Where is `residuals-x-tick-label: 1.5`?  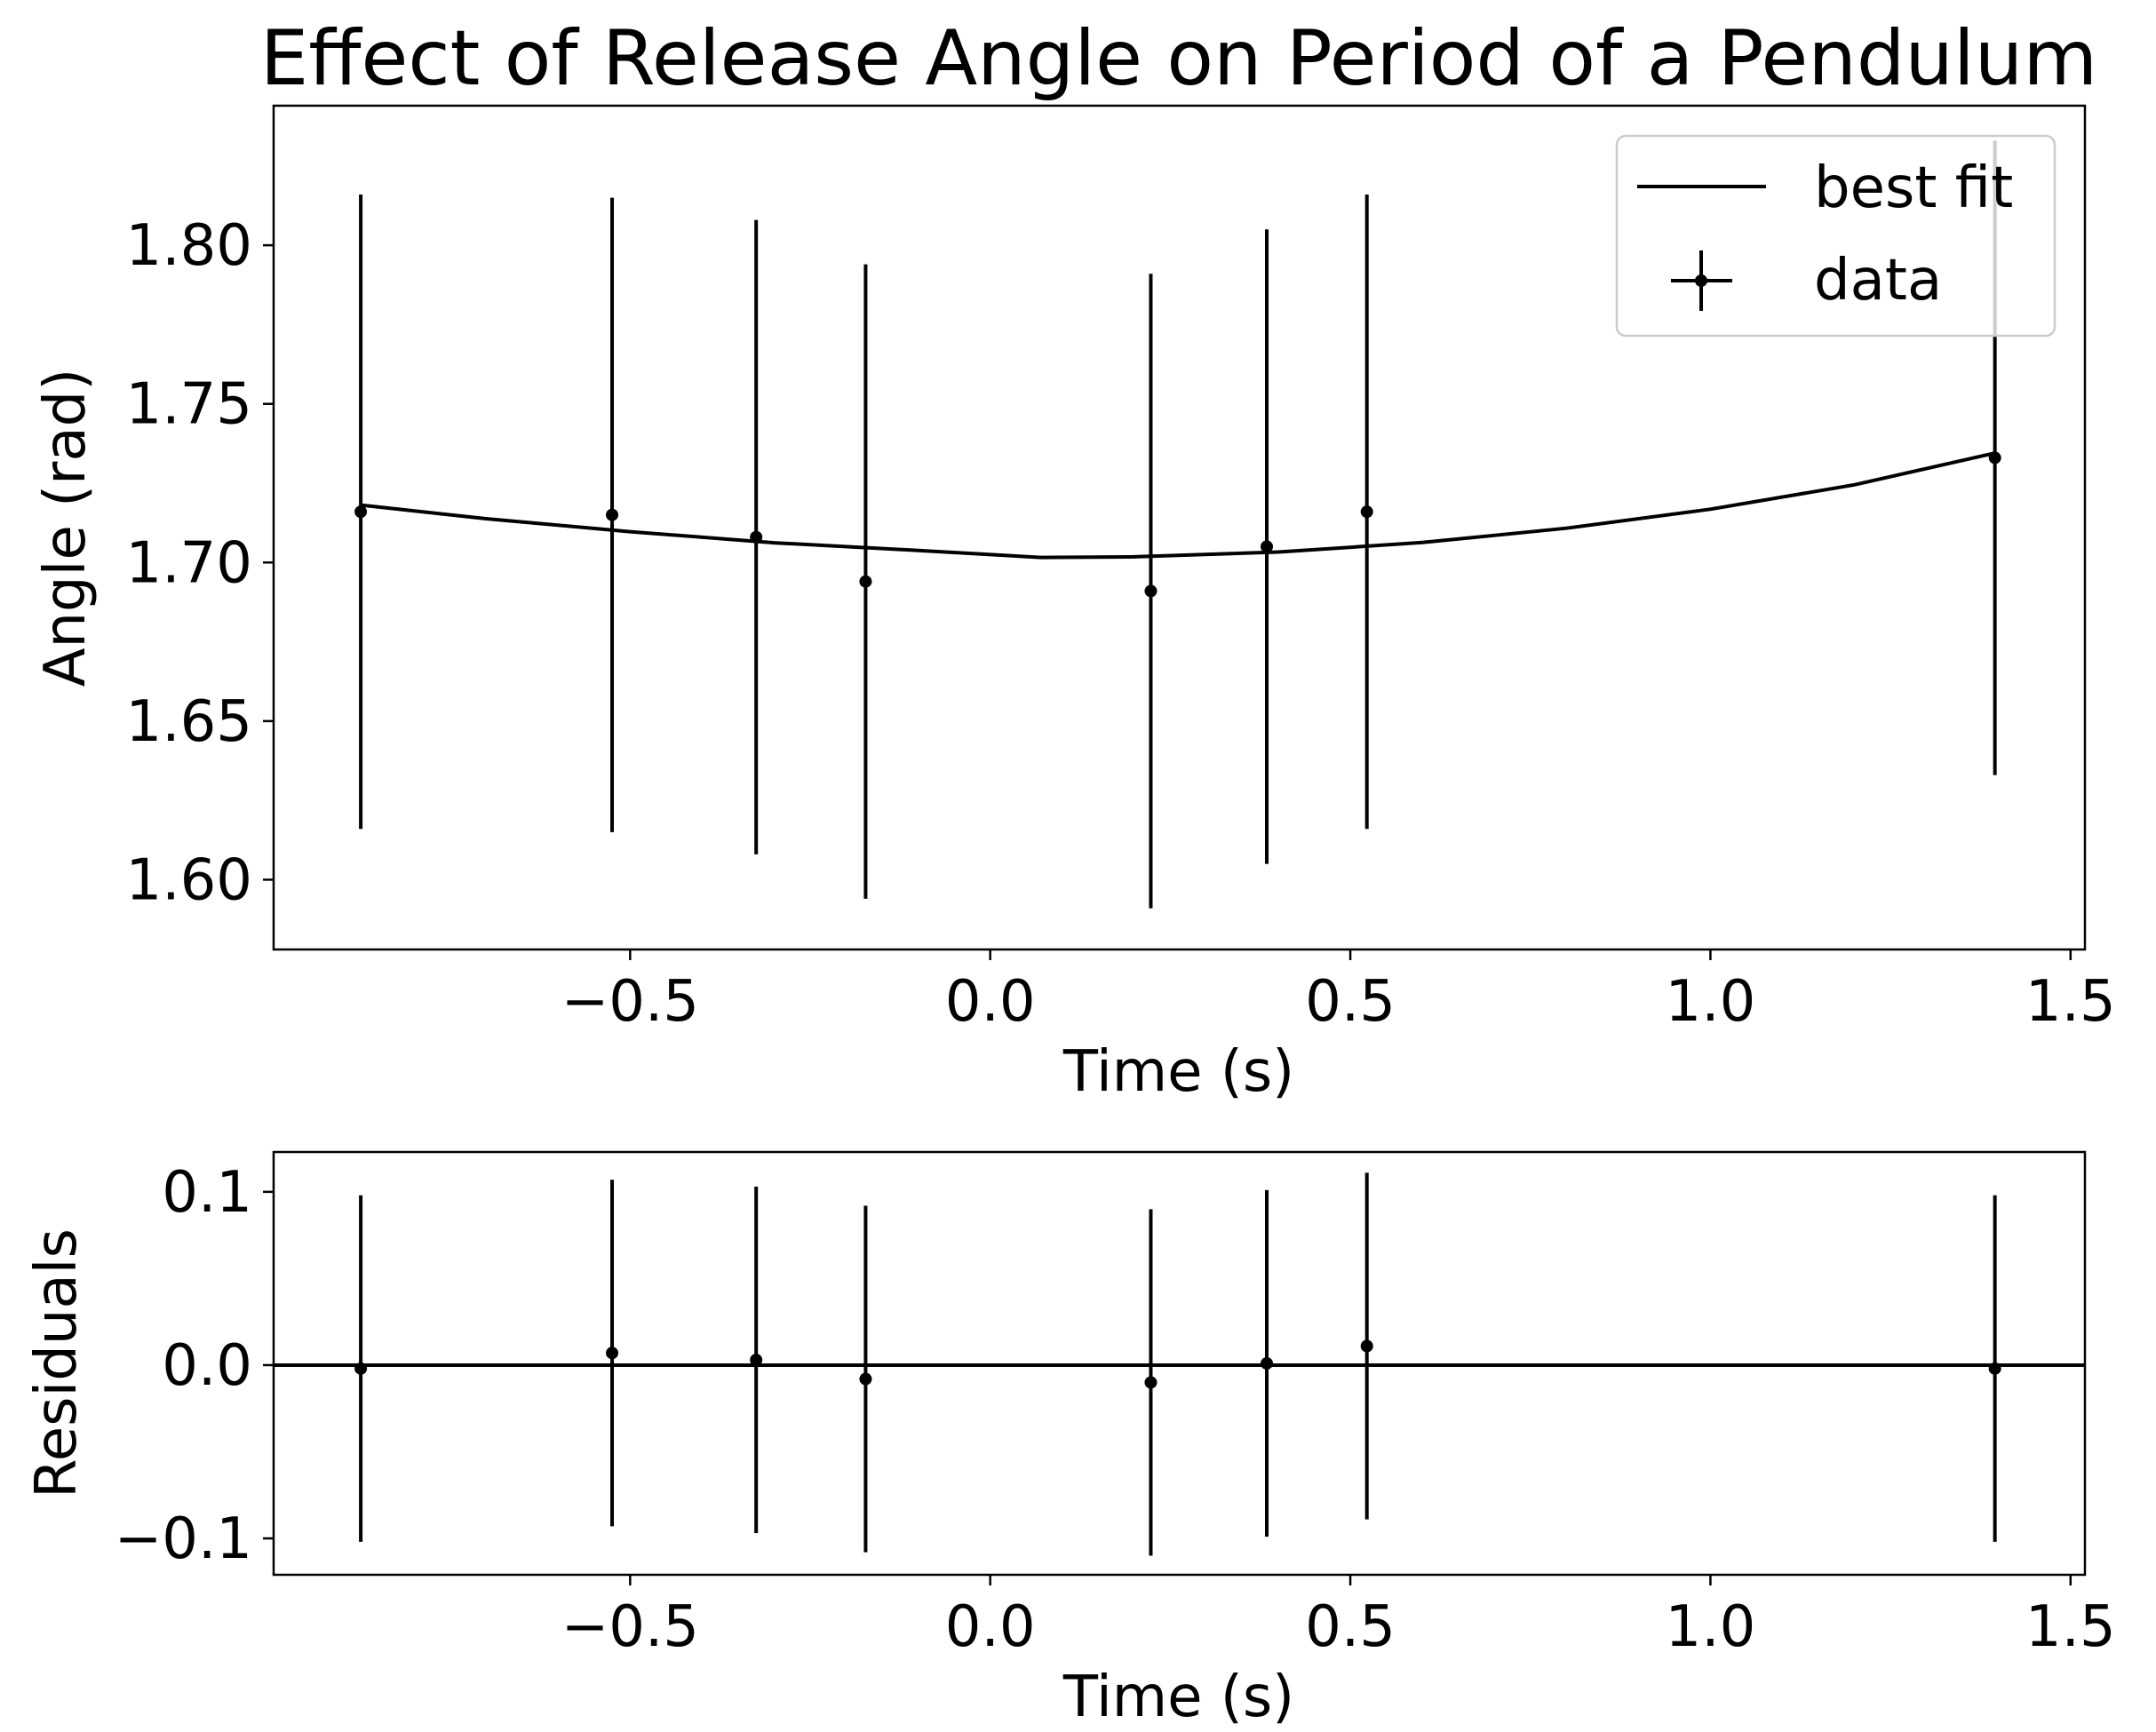
residuals-x-tick-label: 1.5 is located at coordinates (2070, 1627).